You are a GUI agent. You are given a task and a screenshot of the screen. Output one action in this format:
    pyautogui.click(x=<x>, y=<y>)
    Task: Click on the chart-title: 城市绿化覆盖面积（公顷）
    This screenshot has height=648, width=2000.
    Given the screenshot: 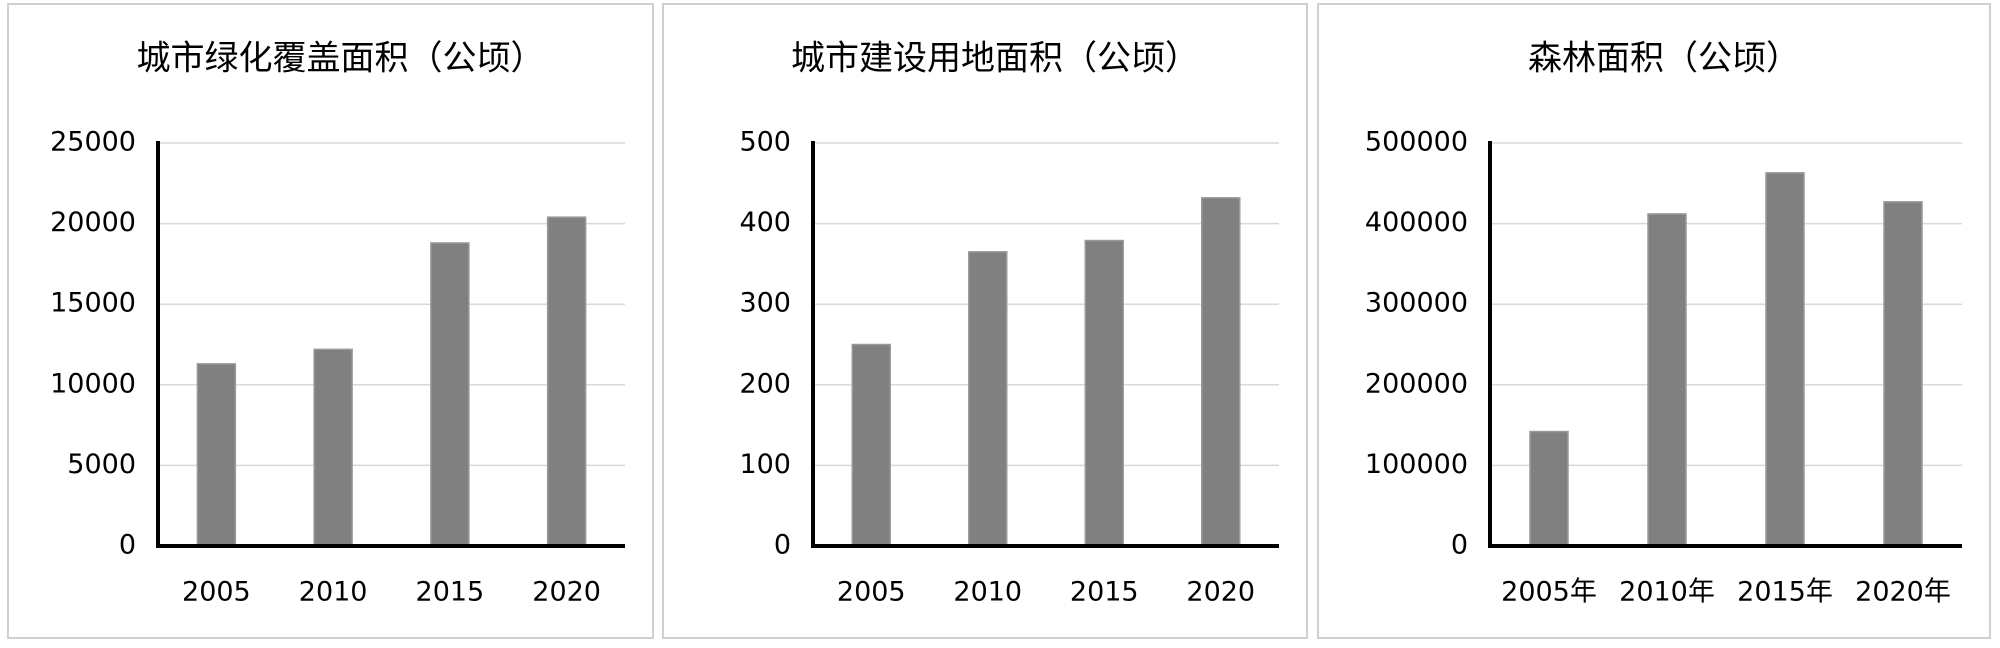 What is the action you would take?
    pyautogui.click(x=341, y=59)
    